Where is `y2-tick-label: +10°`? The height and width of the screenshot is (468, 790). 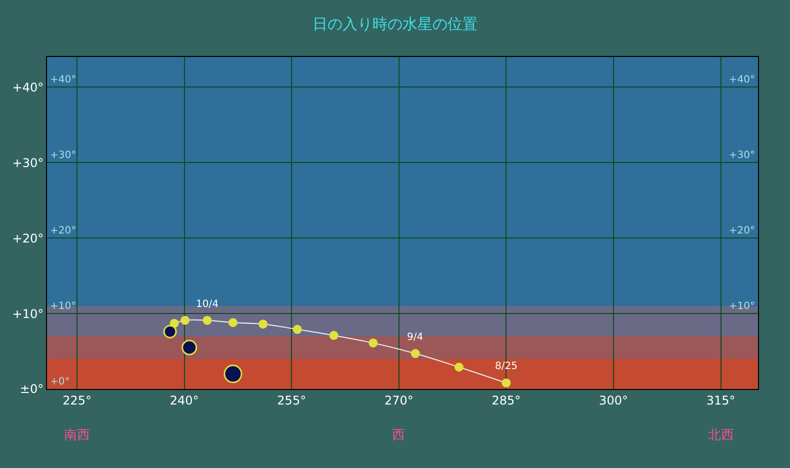
y2-tick-label: +10° is located at coordinates (741, 306).